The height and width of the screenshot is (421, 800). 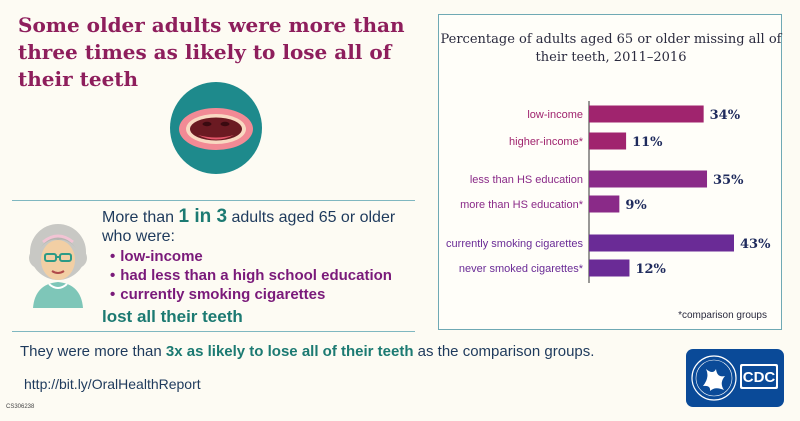 I want to click on cdc-logo-text: CDC, so click(x=759, y=377).